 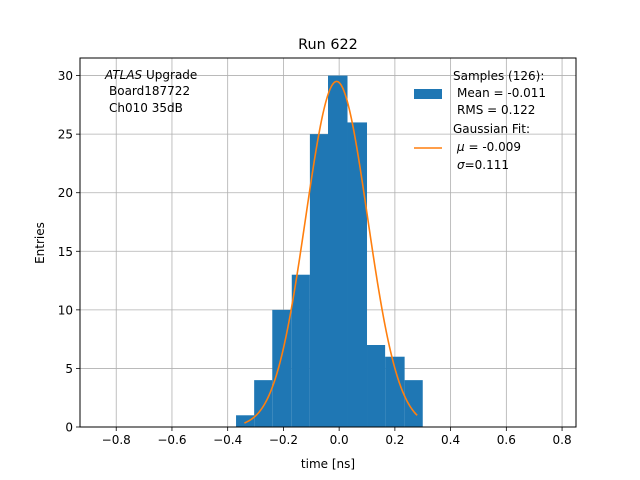 What do you see at coordinates (65, 135) in the screenshot?
I see `y-tick-label: 25` at bounding box center [65, 135].